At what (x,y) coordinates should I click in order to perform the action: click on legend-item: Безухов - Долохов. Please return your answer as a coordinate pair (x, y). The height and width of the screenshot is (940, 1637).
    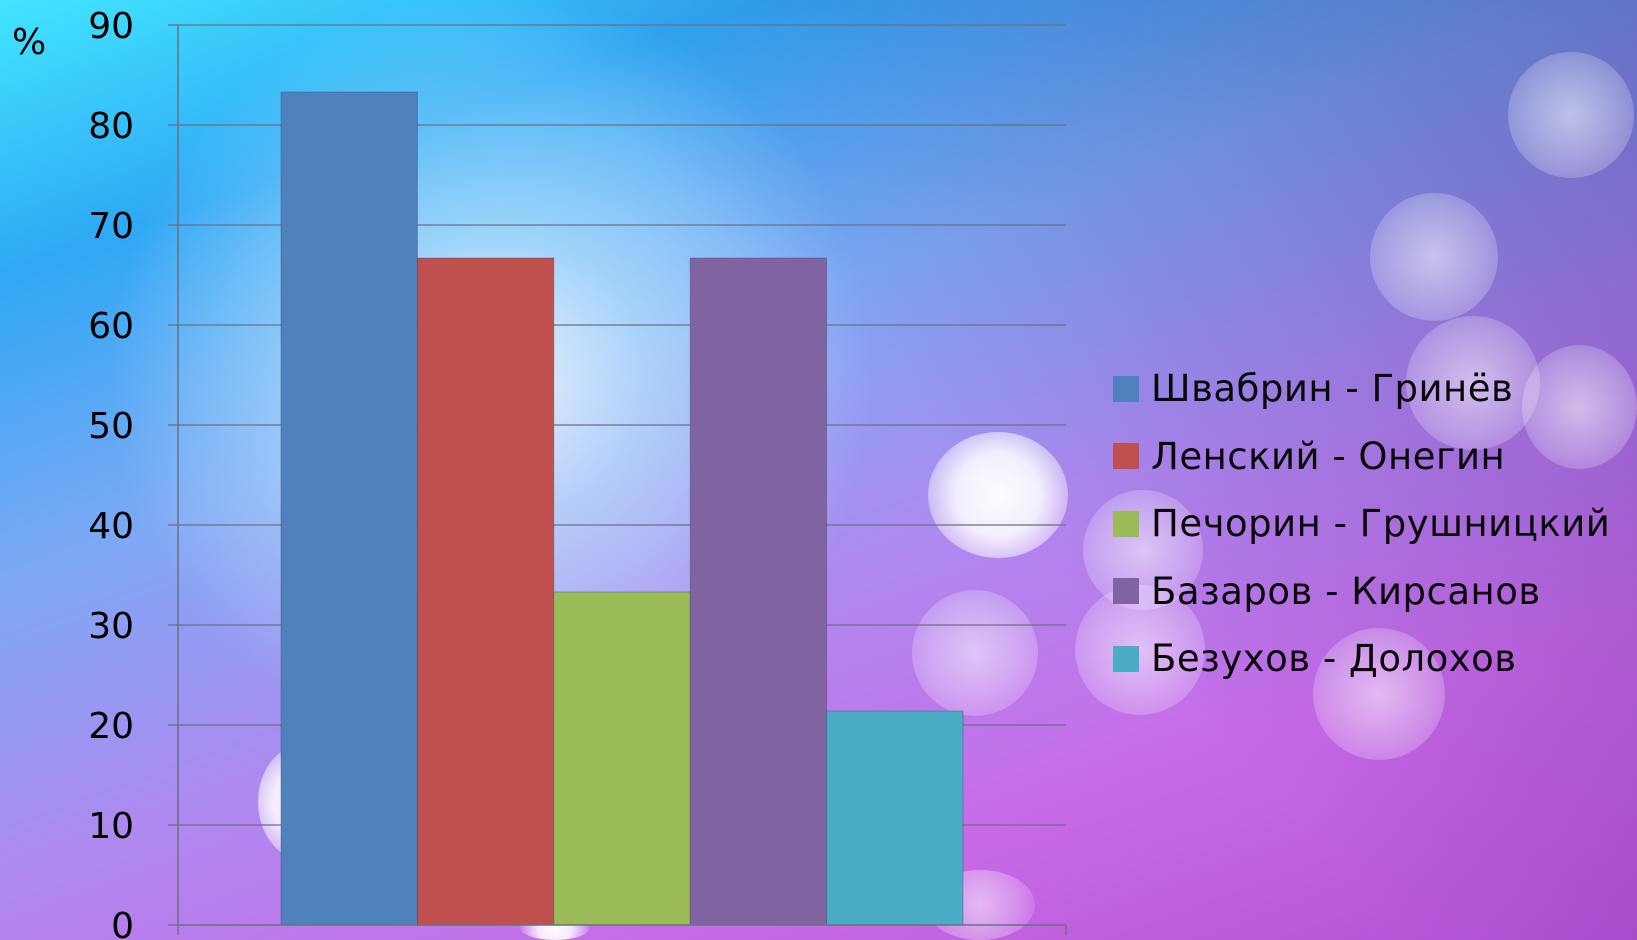
    Looking at the image, I should click on (1361, 659).